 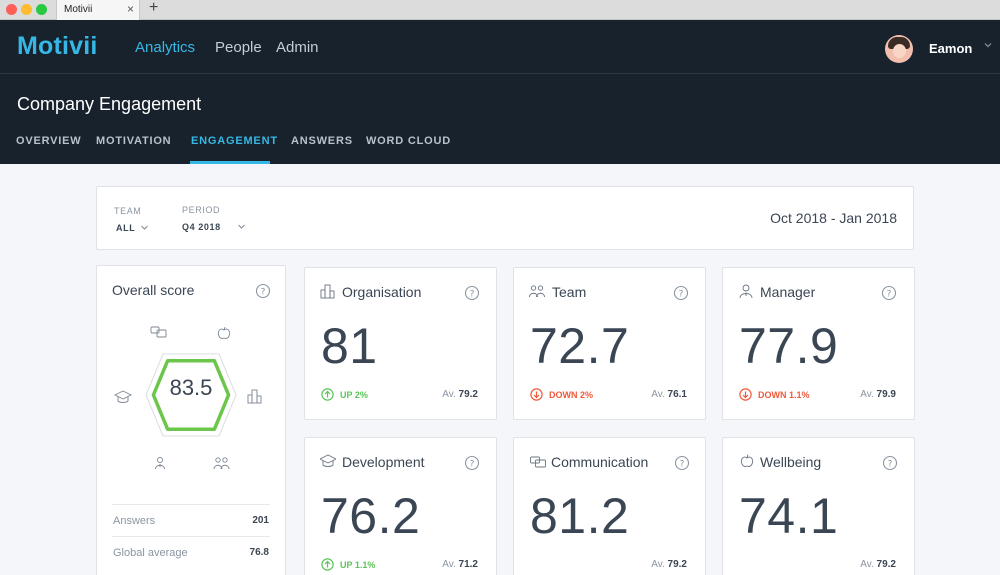 I want to click on overall-score-card: Overall score ?, so click(x=191, y=420).